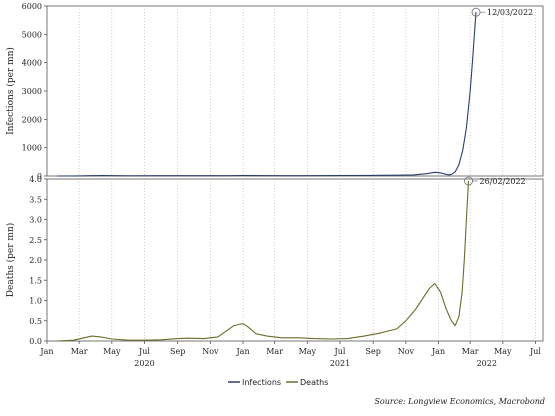 The image size is (555, 416). I want to click on legend-label: Infections, so click(261, 382).